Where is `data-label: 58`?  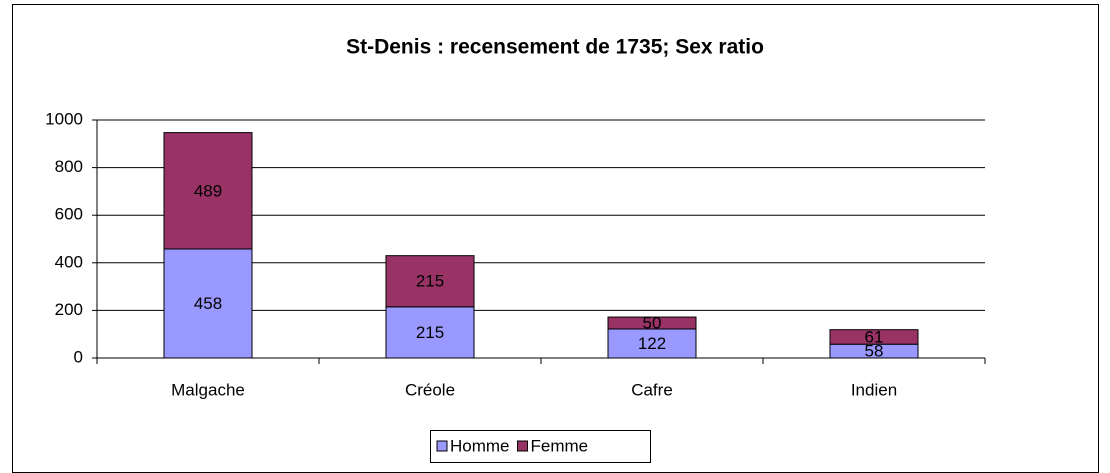 data-label: 58 is located at coordinates (874, 351).